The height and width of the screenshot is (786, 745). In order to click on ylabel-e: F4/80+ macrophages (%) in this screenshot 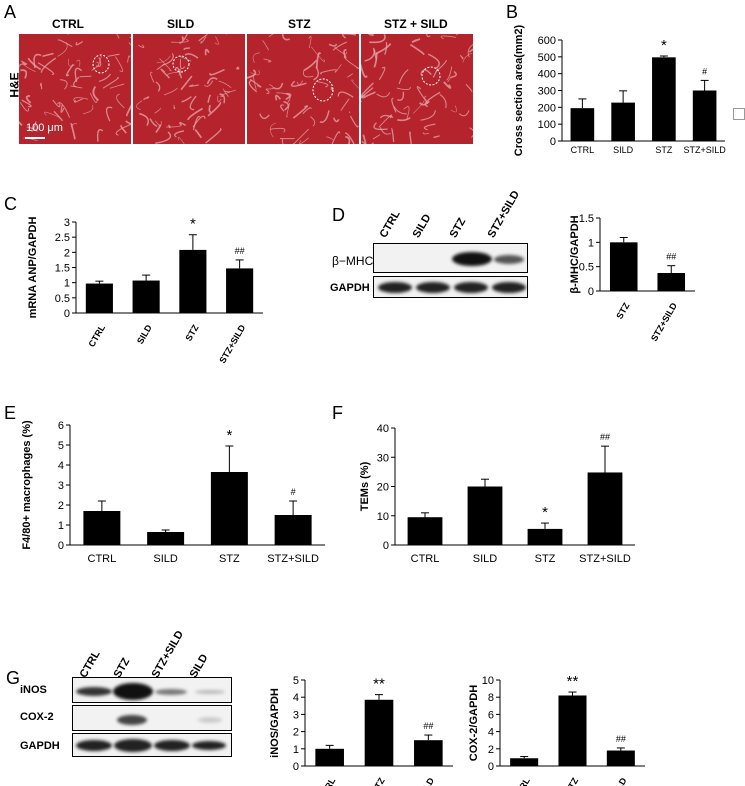, I will do `click(27, 485)`.